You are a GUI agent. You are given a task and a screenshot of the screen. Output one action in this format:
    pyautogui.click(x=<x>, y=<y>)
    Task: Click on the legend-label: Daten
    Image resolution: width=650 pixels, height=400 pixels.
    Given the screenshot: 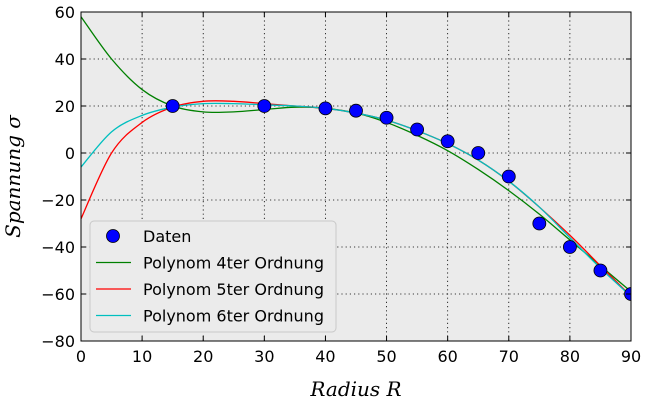 What is the action you would take?
    pyautogui.click(x=167, y=236)
    